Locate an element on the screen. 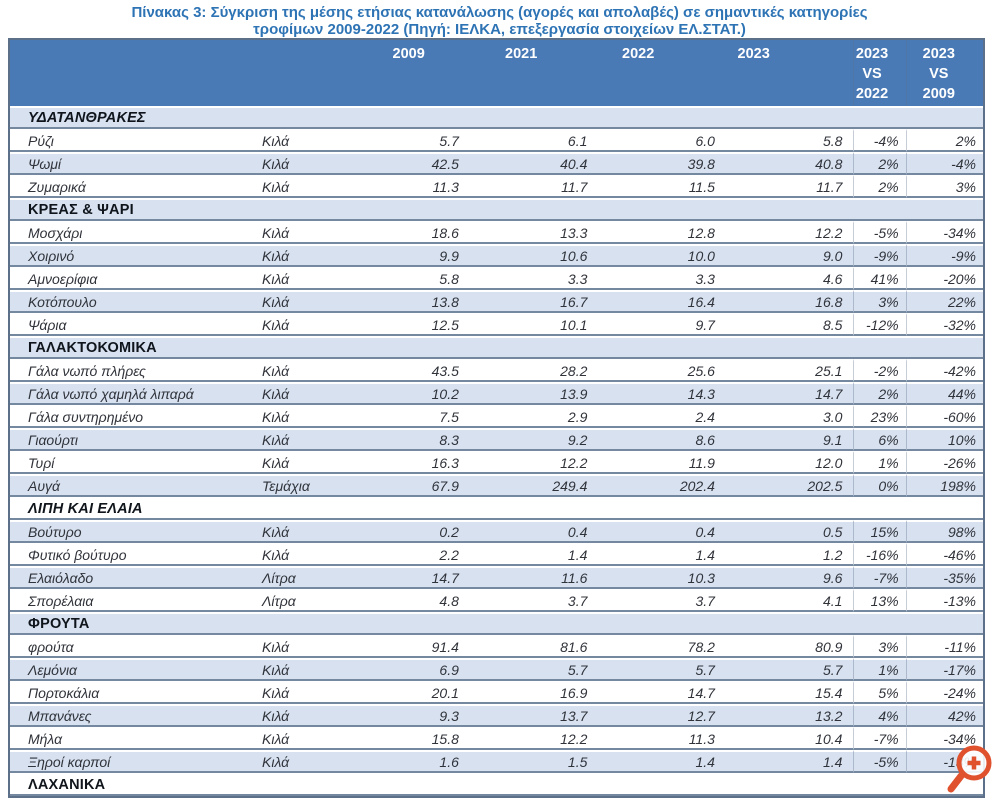 Image resolution: width=999 pixels, height=803 pixels. value-v2009: 12.5 is located at coordinates (410, 324).